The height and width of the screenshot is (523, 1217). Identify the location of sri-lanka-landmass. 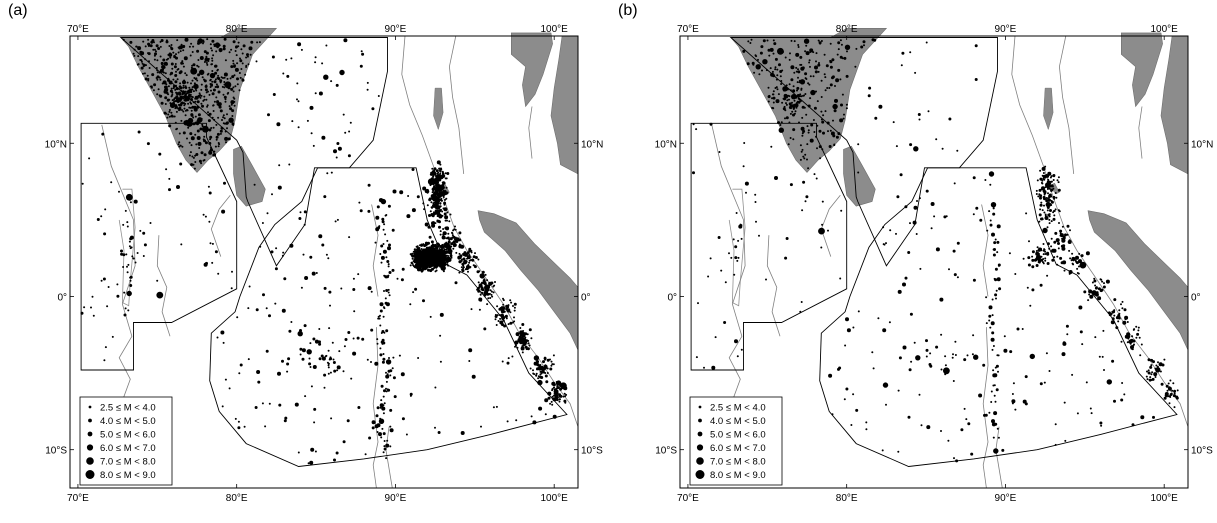
(249, 176).